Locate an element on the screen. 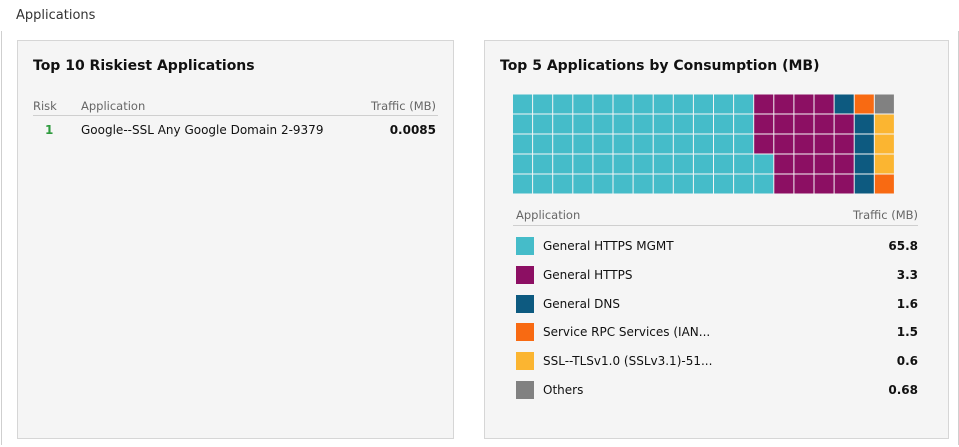 The width and height of the screenshot is (959, 447). application-name: Google--SSL Any Google Domain 2-9379 is located at coordinates (202, 130).